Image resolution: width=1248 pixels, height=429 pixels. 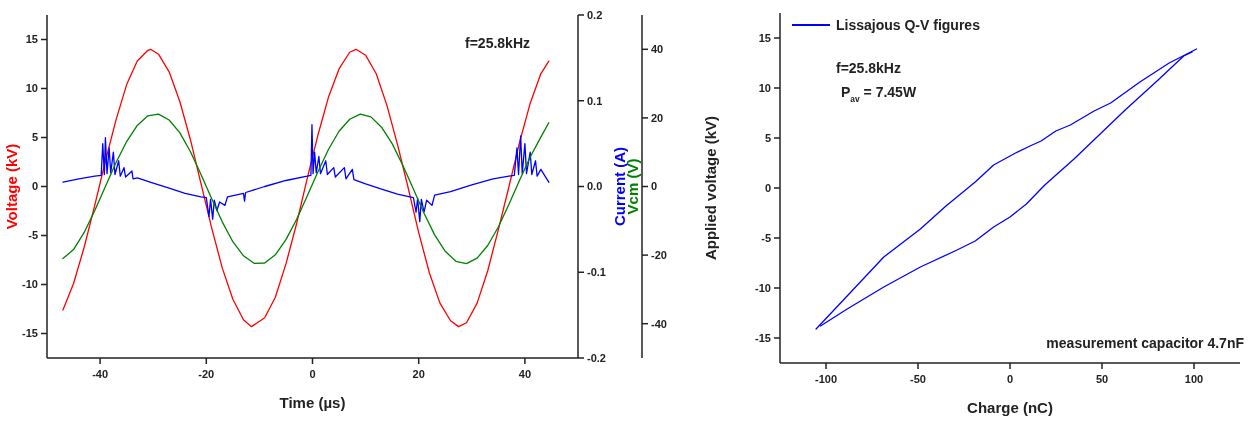 I want to click on y2-tick-label: -0.1, so click(x=596, y=272).